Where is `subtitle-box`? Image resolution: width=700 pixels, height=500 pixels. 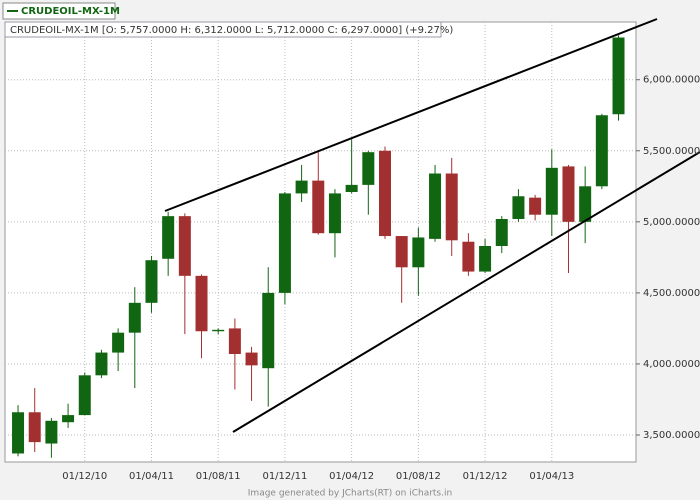
subtitle-box is located at coordinates (223, 29).